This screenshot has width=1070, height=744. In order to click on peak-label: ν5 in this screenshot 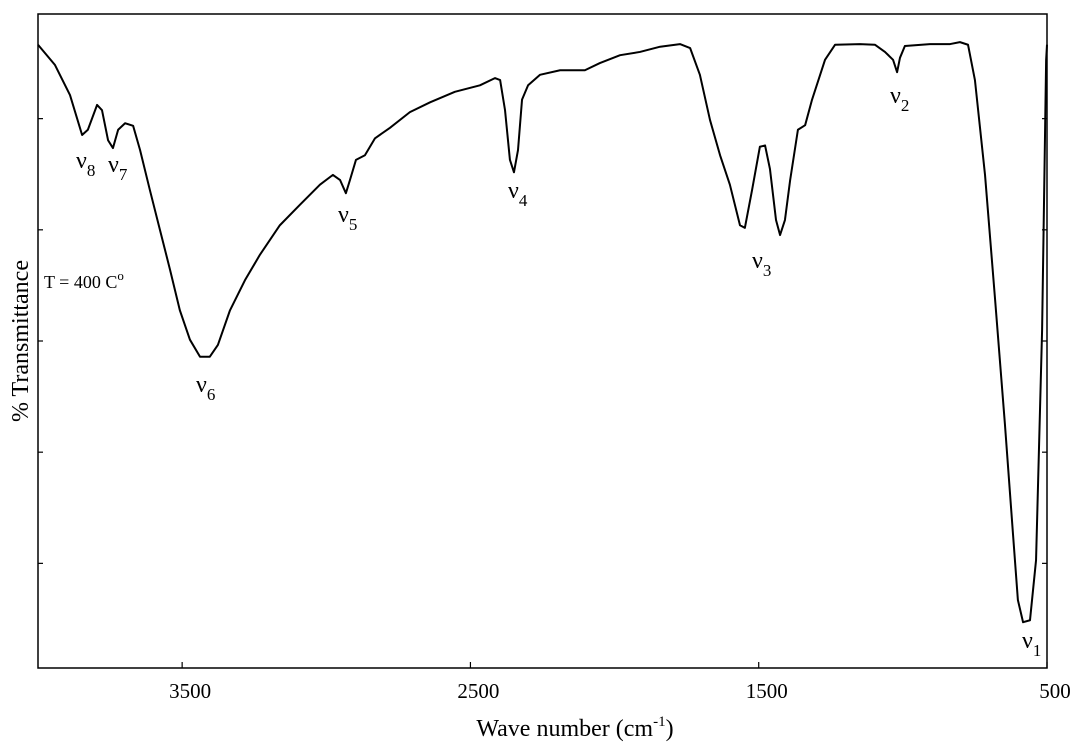, I will do `click(347, 218)`.